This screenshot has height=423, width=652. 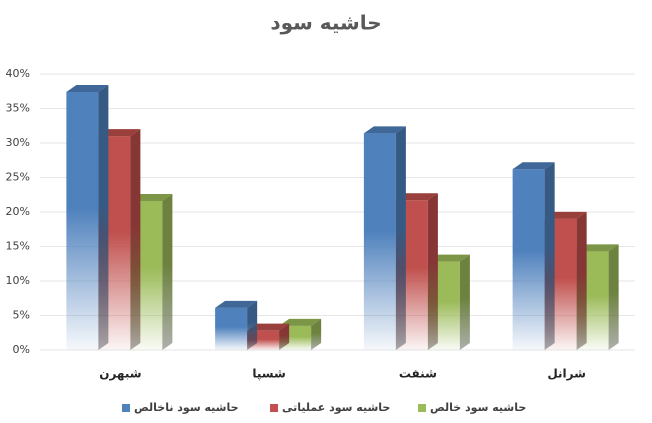 I want to click on legend-label: حاشیه سود عملیاتی, so click(x=336, y=407).